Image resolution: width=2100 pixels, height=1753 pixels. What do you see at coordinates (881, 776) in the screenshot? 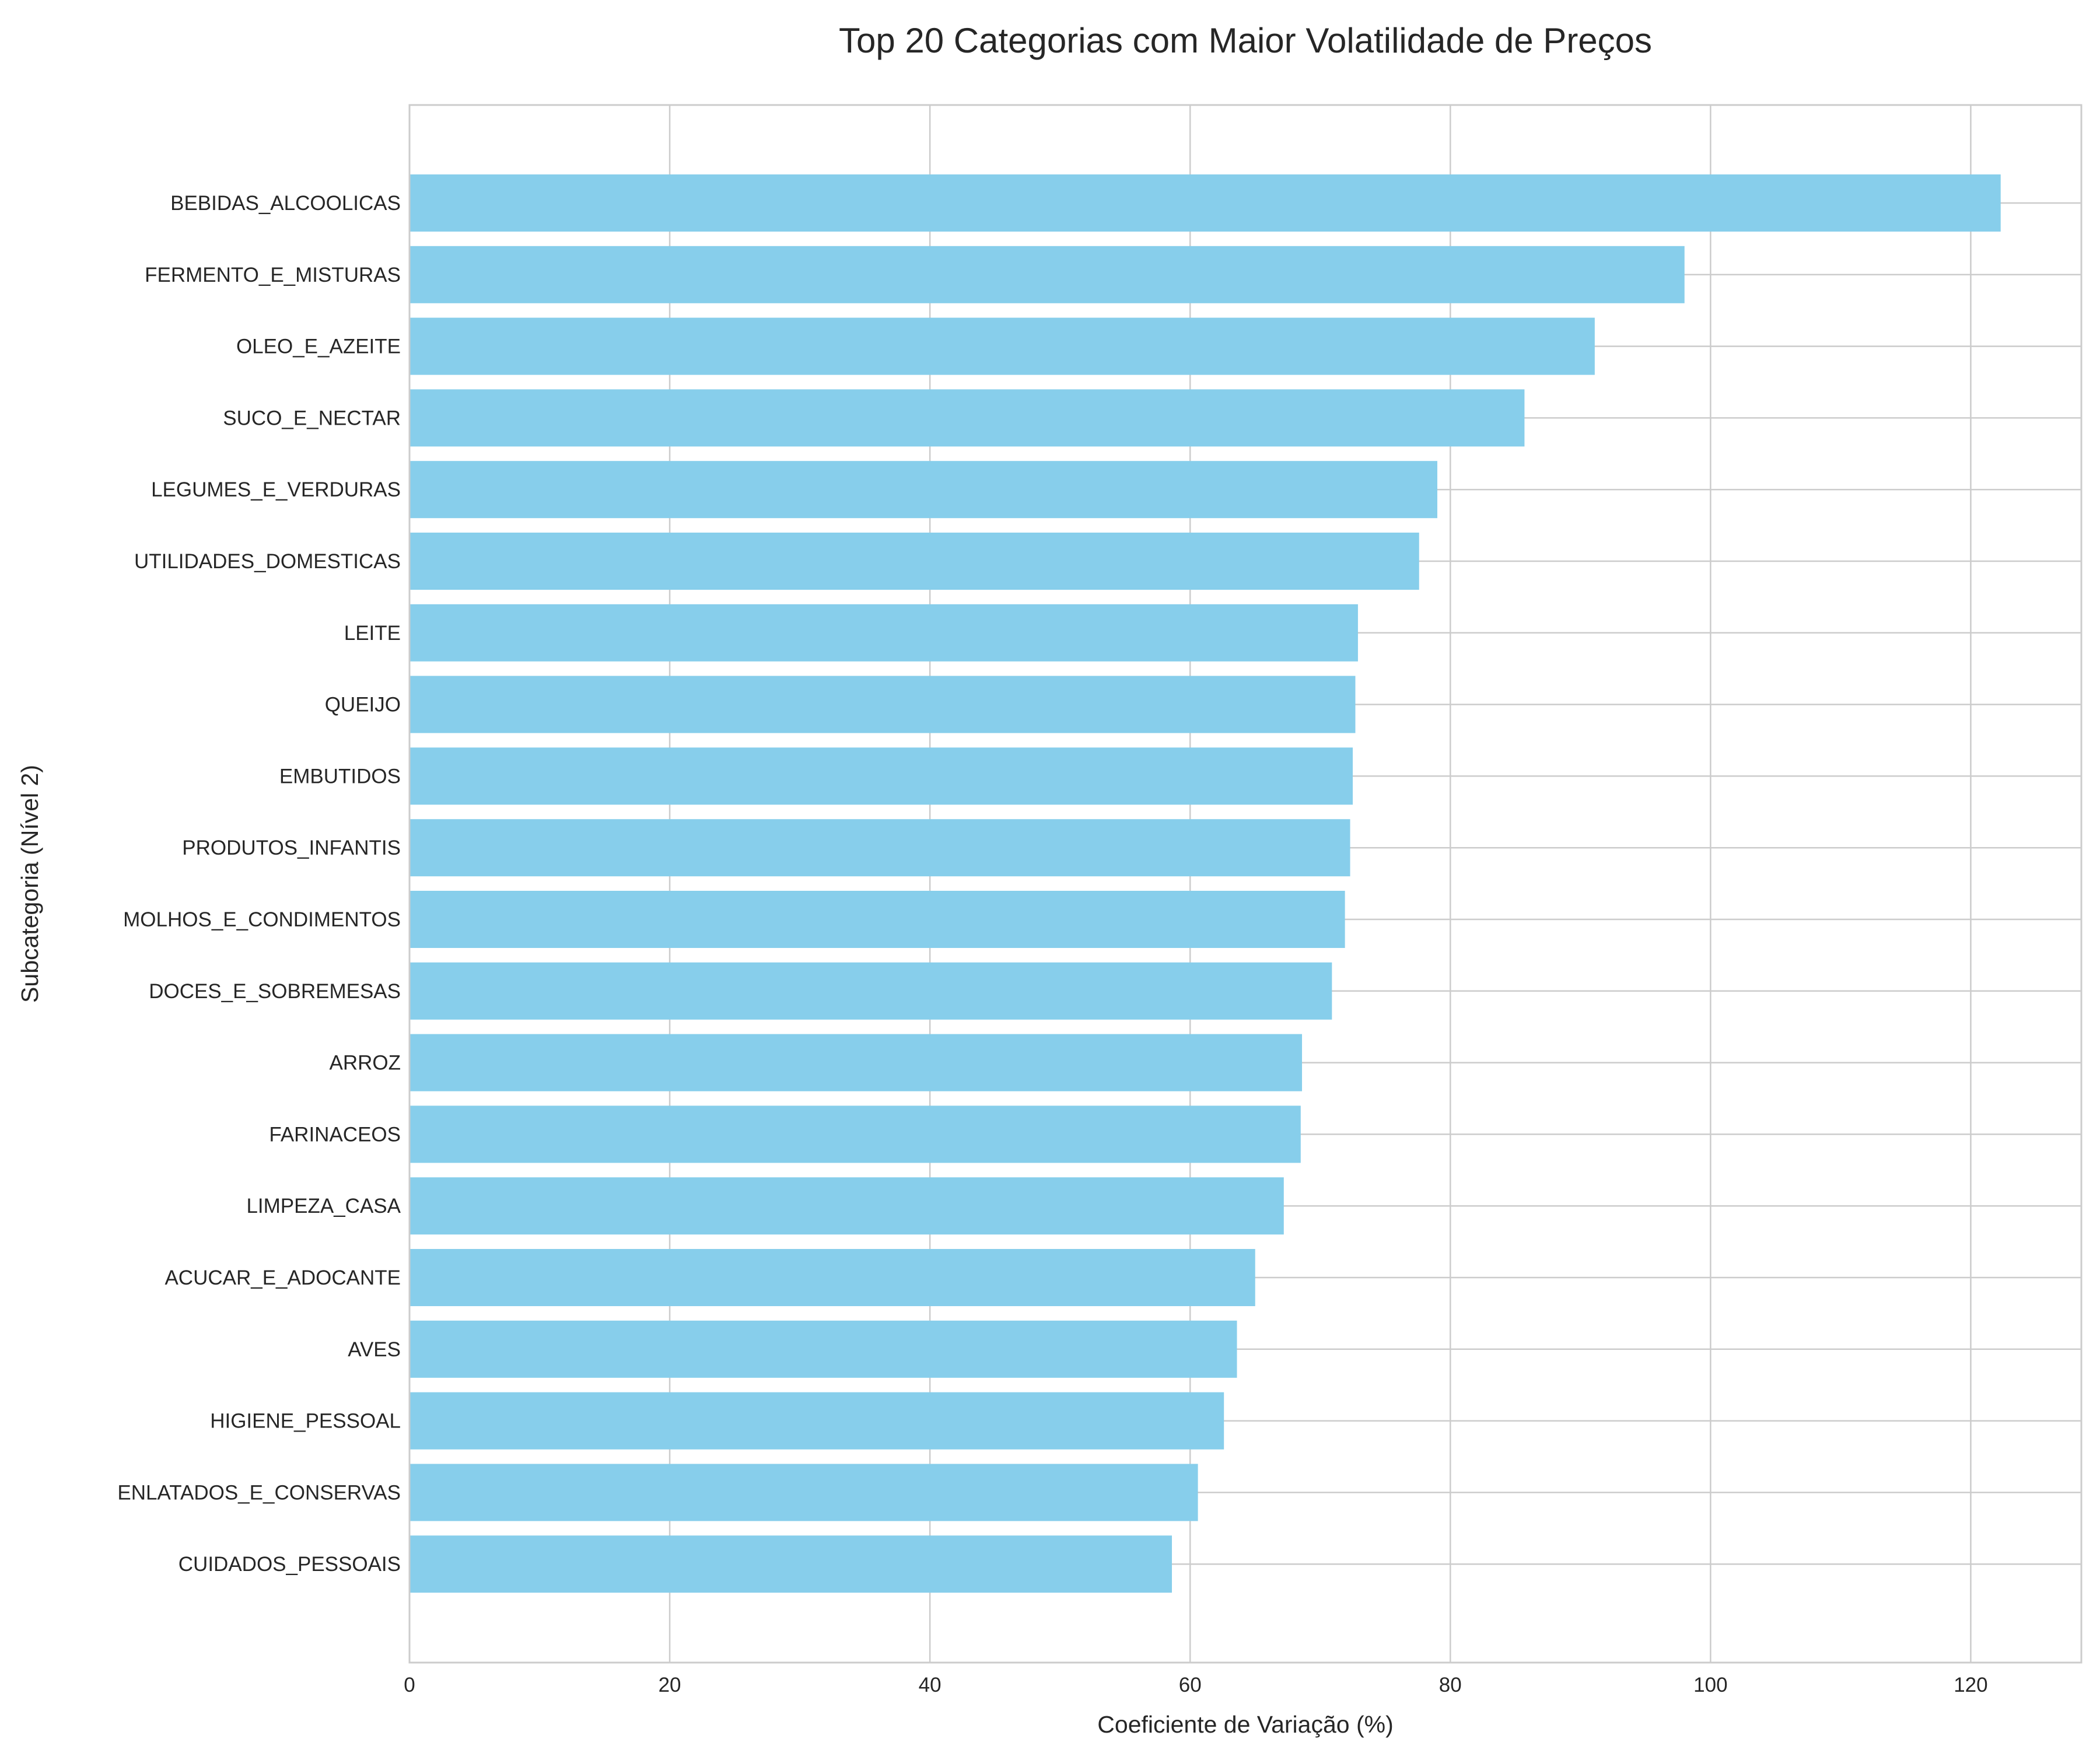
I see `bar-embutidos` at bounding box center [881, 776].